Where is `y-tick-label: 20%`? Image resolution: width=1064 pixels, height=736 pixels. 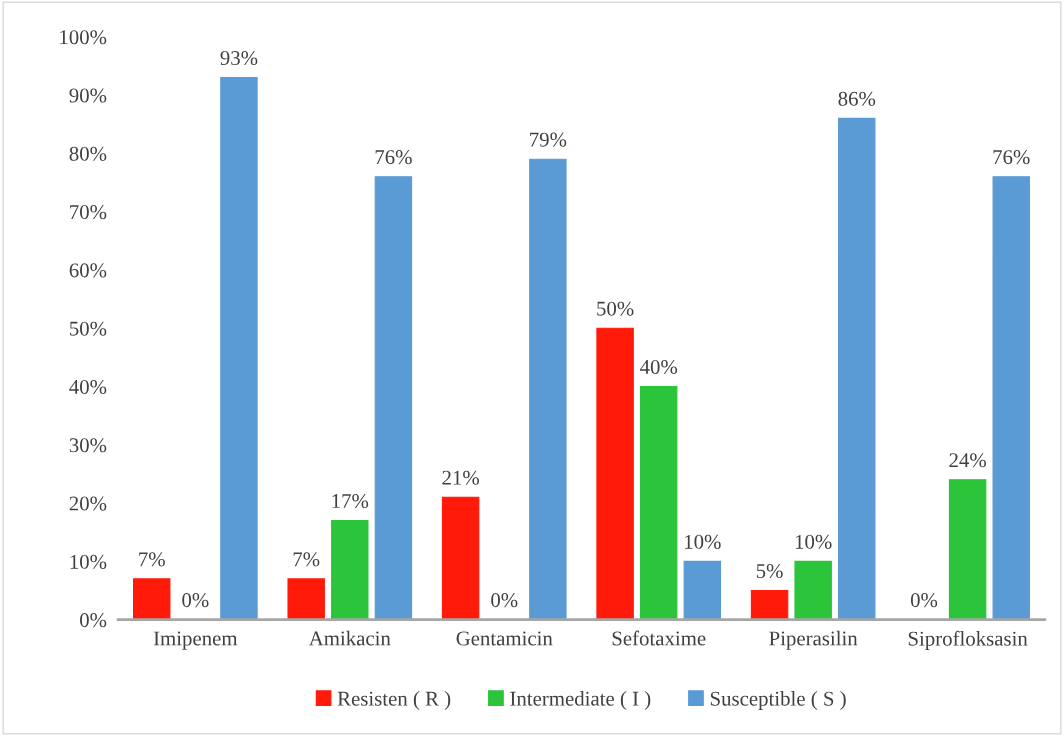 y-tick-label: 20% is located at coordinates (88, 503).